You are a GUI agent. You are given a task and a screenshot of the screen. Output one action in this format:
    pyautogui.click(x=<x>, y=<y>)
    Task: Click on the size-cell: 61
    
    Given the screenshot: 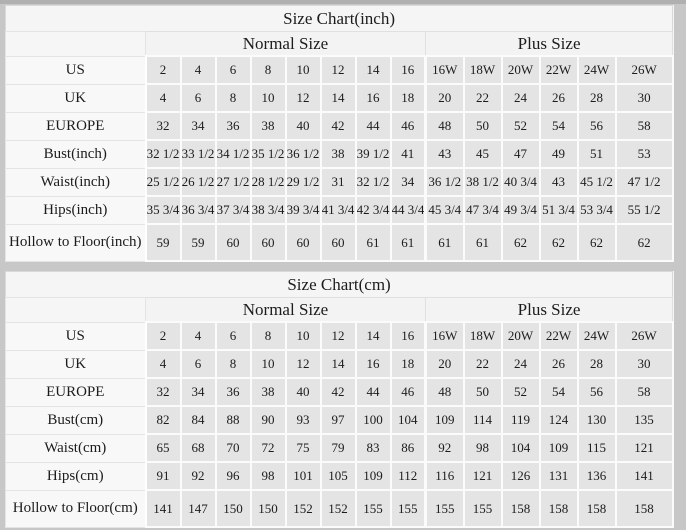 What is the action you would take?
    pyautogui.click(x=482, y=242)
    